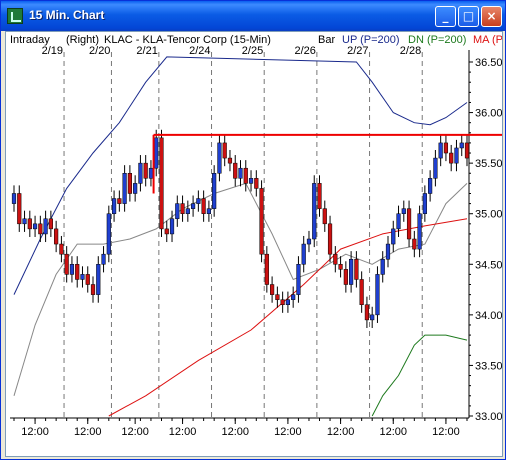  Describe the element at coordinates (252, 51) in the screenshot. I see `date-label: 2/25` at that location.